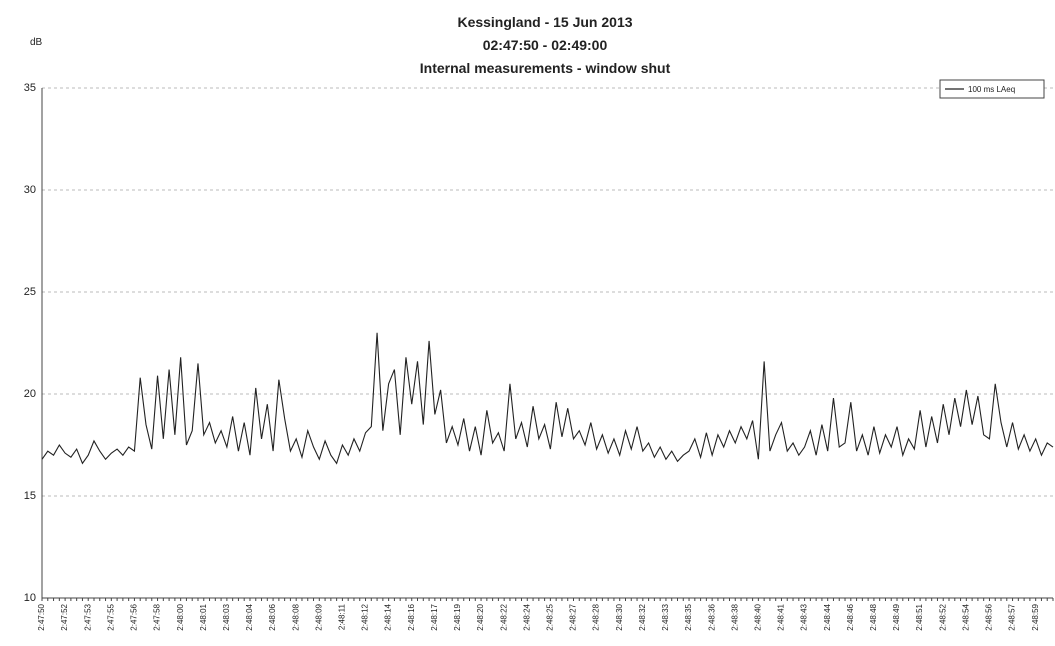 The image size is (1055, 646). What do you see at coordinates (619, 616) in the screenshot?
I see `x-tick-label: 2:48:30` at bounding box center [619, 616].